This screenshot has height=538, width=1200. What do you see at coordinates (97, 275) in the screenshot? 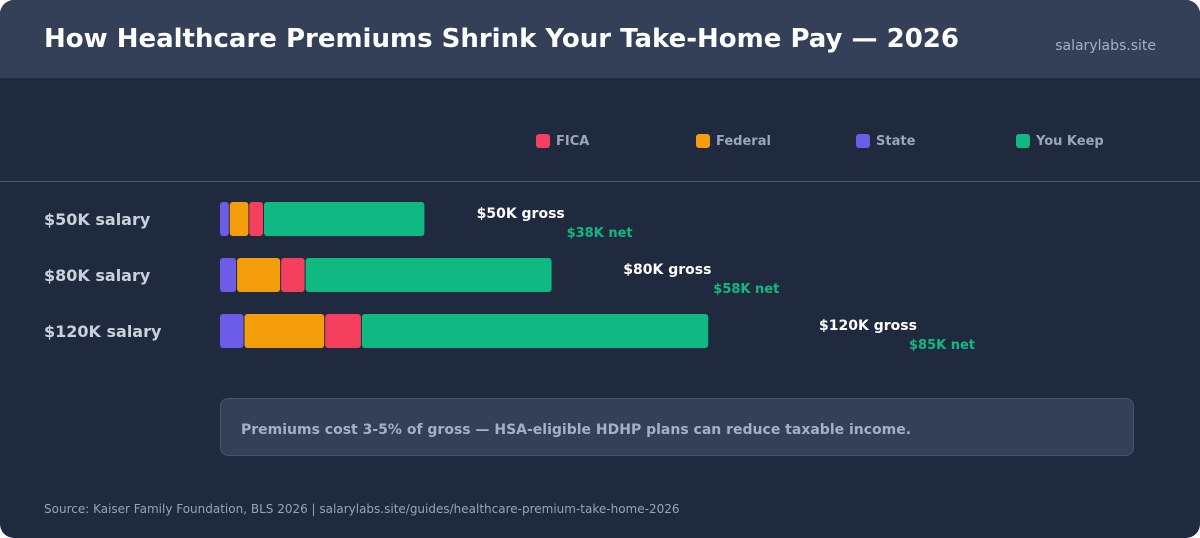
I see `category-label: $80K salary` at bounding box center [97, 275].